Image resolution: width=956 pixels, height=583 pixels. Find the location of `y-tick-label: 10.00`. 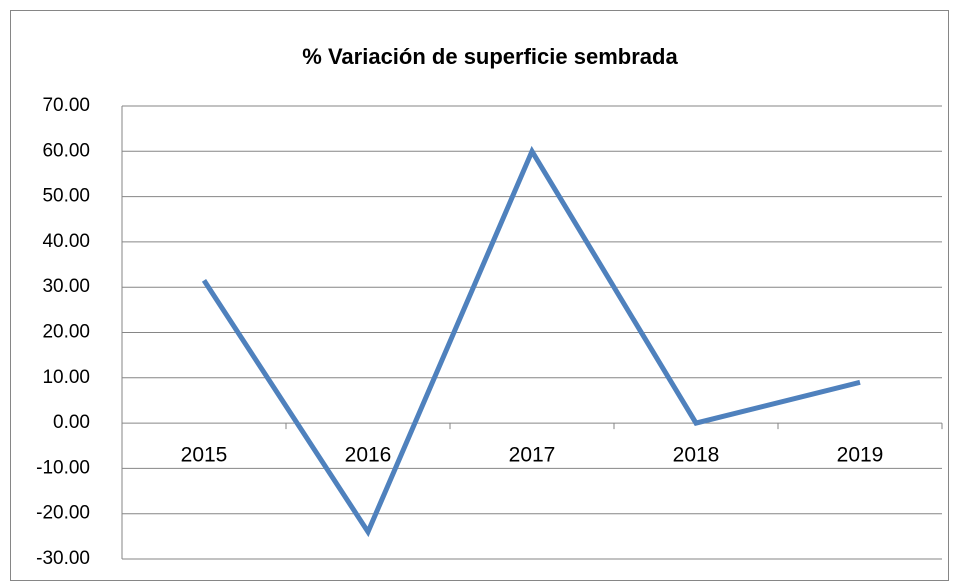

y-tick-label: 10.00 is located at coordinates (66, 377).